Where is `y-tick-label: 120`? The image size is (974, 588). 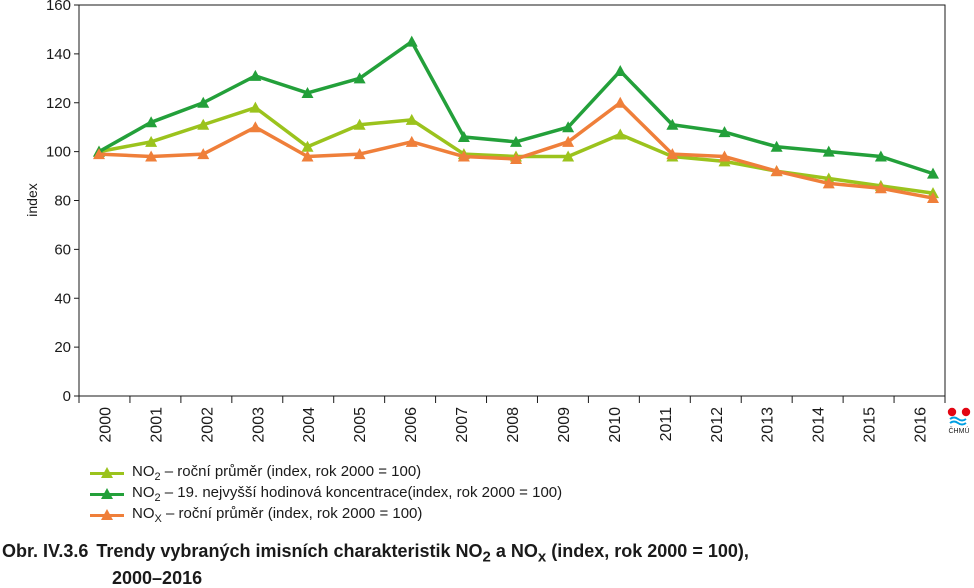
y-tick-label: 120 is located at coordinates (58, 103).